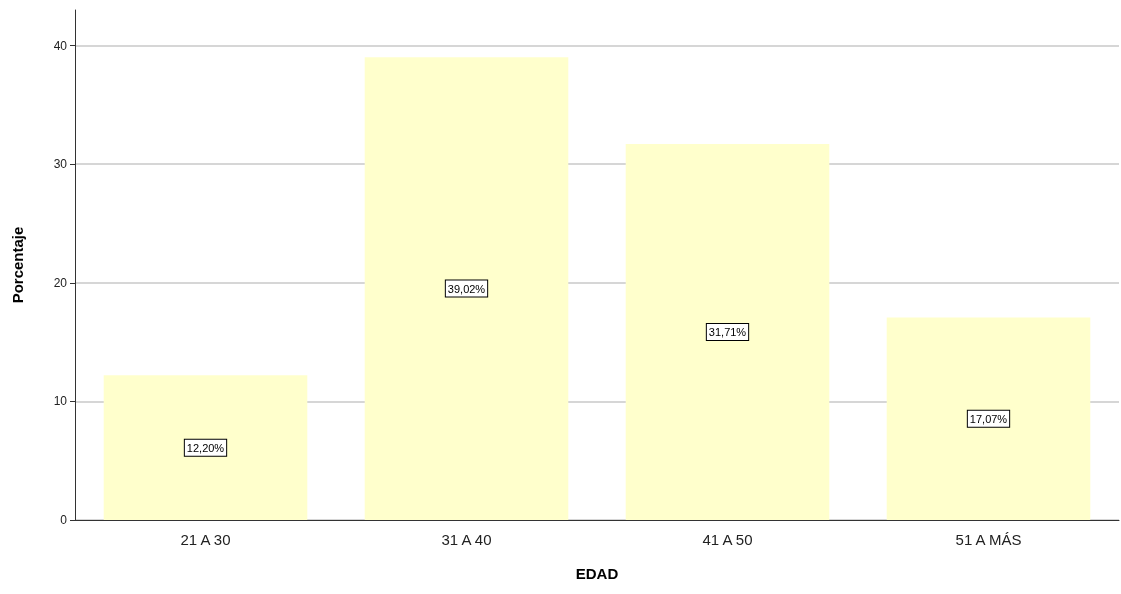  Describe the element at coordinates (64, 520) in the screenshot. I see `y-tick-label: 0` at that location.